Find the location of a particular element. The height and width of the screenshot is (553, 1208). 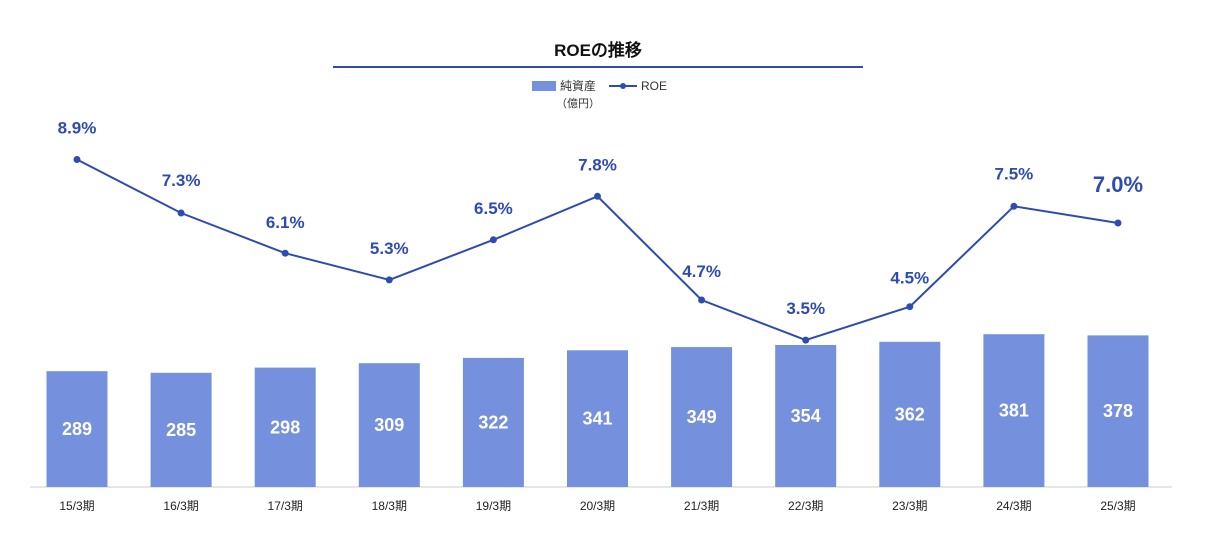

bar-24/3期 is located at coordinates (1014, 410).